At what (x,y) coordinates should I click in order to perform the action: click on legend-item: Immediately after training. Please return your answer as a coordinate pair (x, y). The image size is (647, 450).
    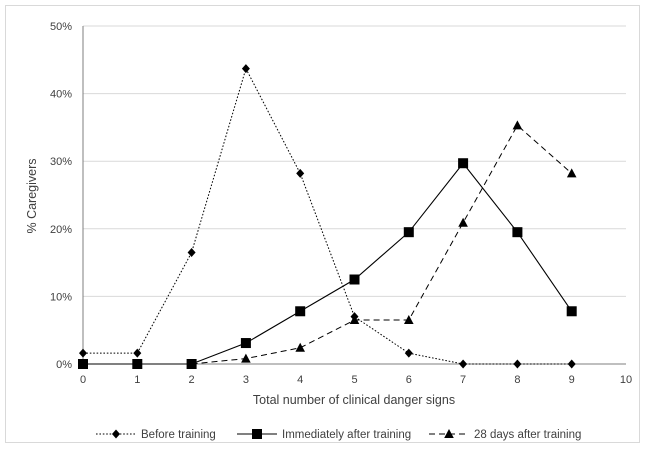
    Looking at the image, I should click on (324, 435).